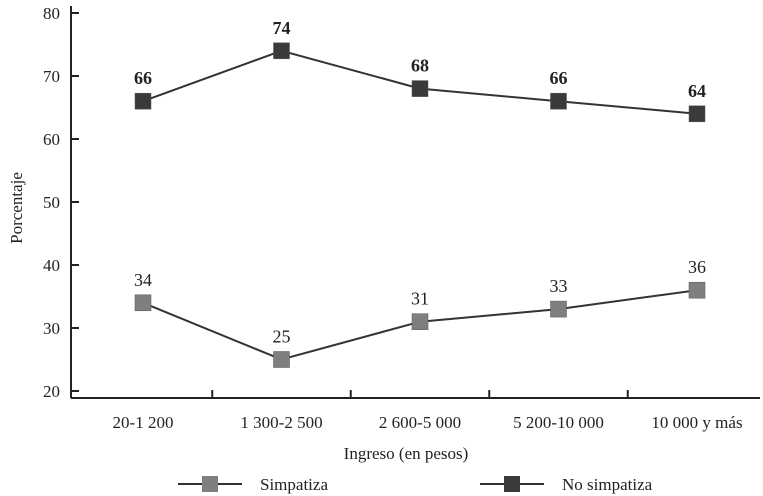 The image size is (763, 496). I want to click on x-tick-label: 10 000 y más, so click(696, 422).